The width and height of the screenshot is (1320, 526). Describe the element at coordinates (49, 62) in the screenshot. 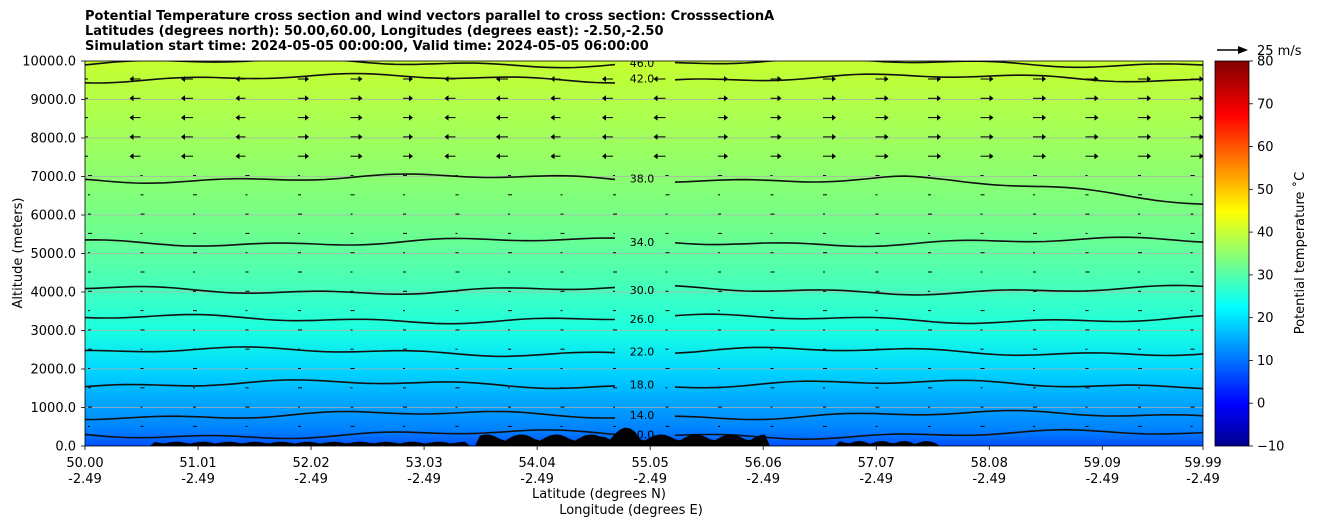

I see `y-tick-label: 10000.0` at that location.